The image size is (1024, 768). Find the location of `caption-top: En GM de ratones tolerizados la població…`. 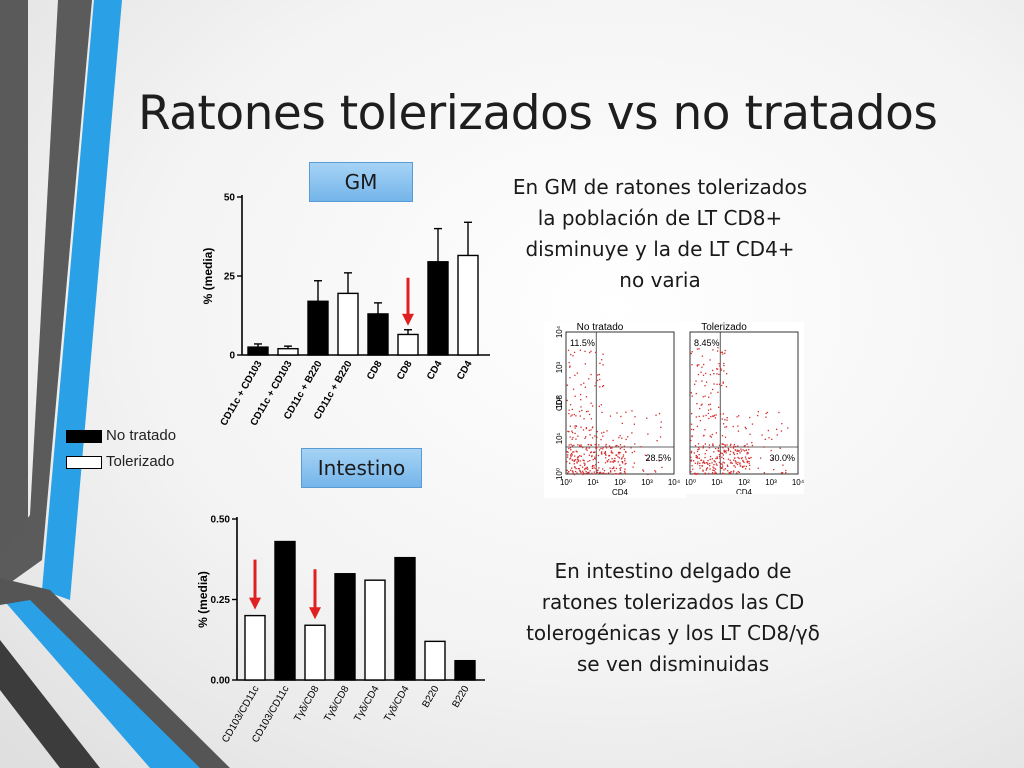

caption-top: En GM de ratones tolerizados la població… is located at coordinates (660, 233).